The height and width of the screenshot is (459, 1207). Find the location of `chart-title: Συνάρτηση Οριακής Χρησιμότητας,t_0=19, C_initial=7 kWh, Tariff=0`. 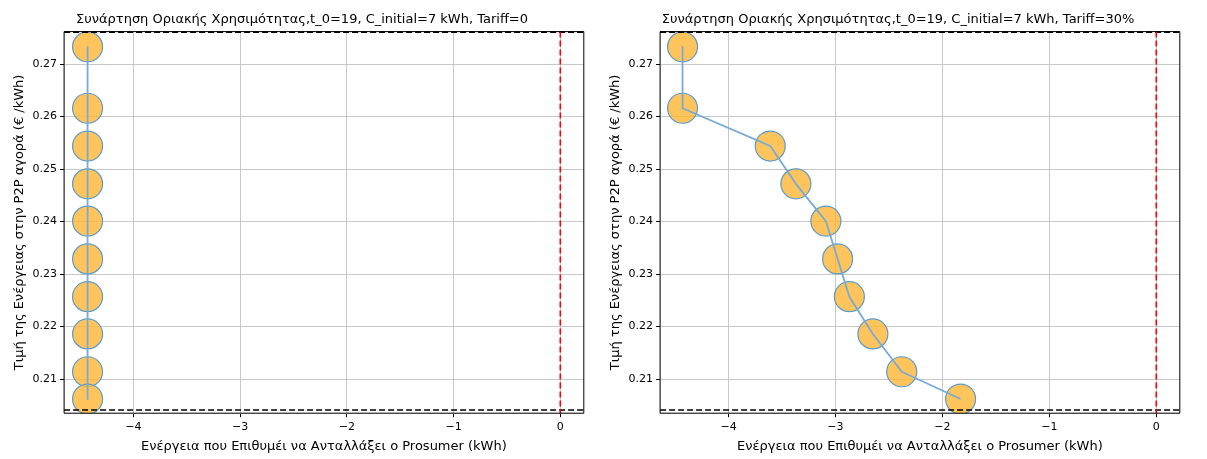

chart-title: Συνάρτηση Οριακής Χρησιμότητας,t_0=19, C_initial=7 kWh, Tariff=0 is located at coordinates (302, 19).